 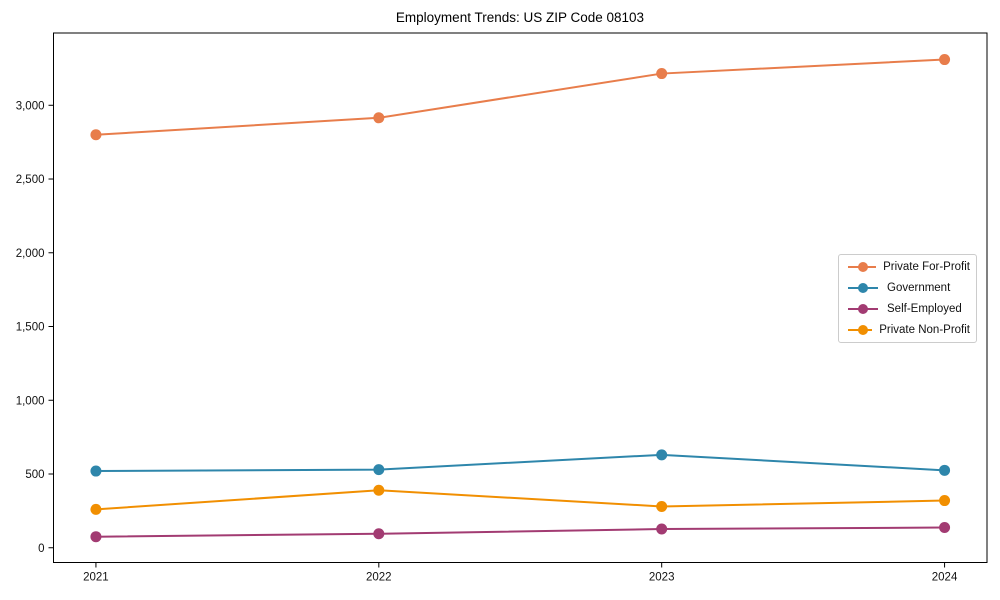 I want to click on legend-entry-self-employed: Self-Employed, so click(x=908, y=309).